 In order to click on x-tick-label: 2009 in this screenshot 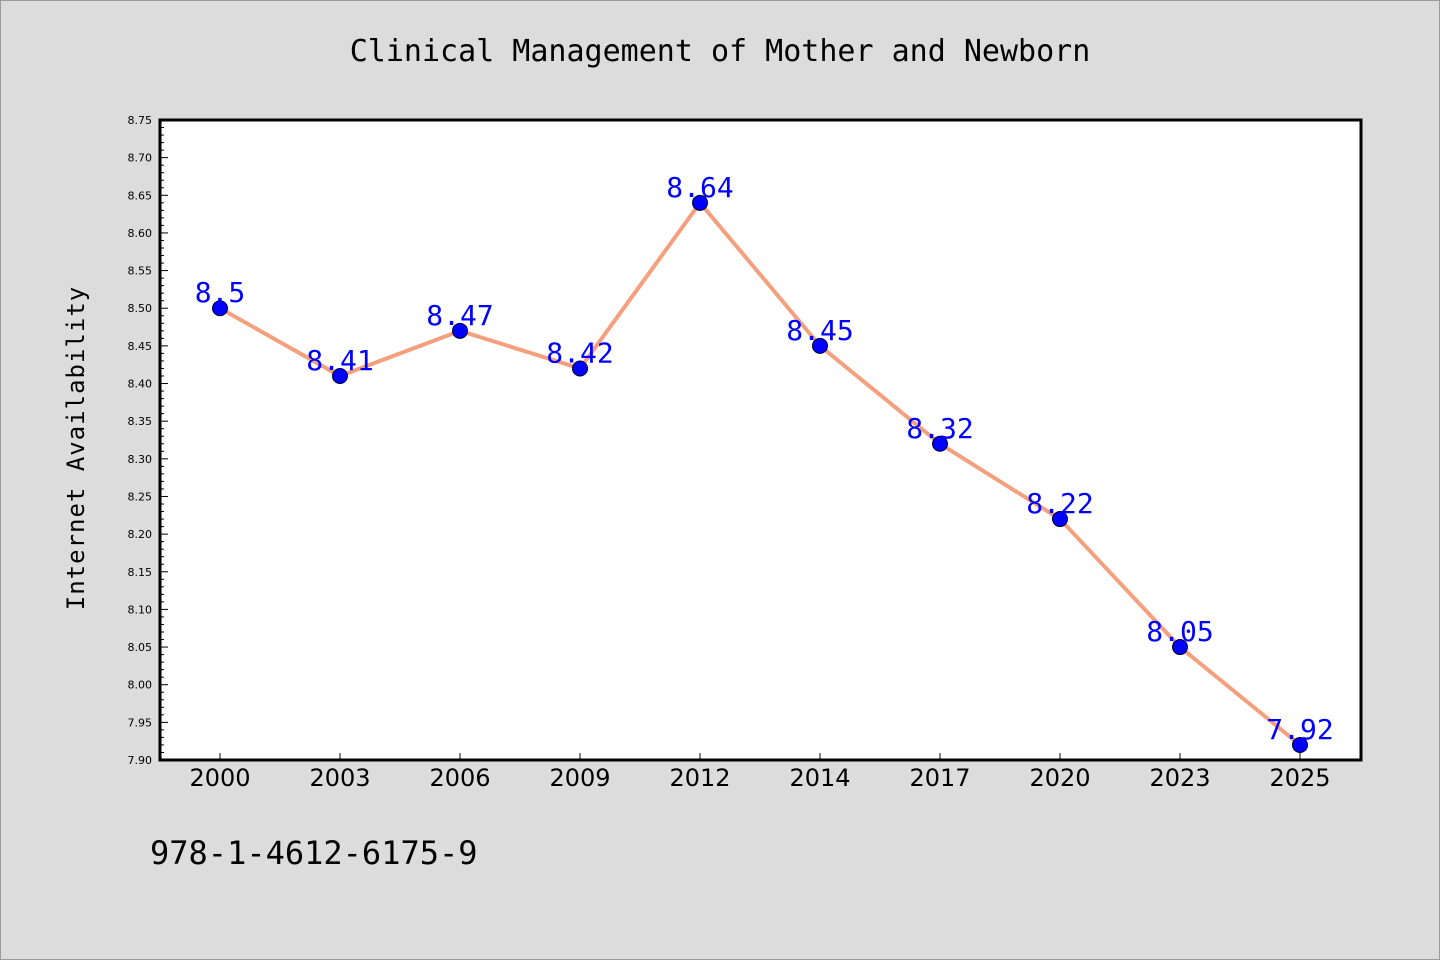, I will do `click(579, 778)`.